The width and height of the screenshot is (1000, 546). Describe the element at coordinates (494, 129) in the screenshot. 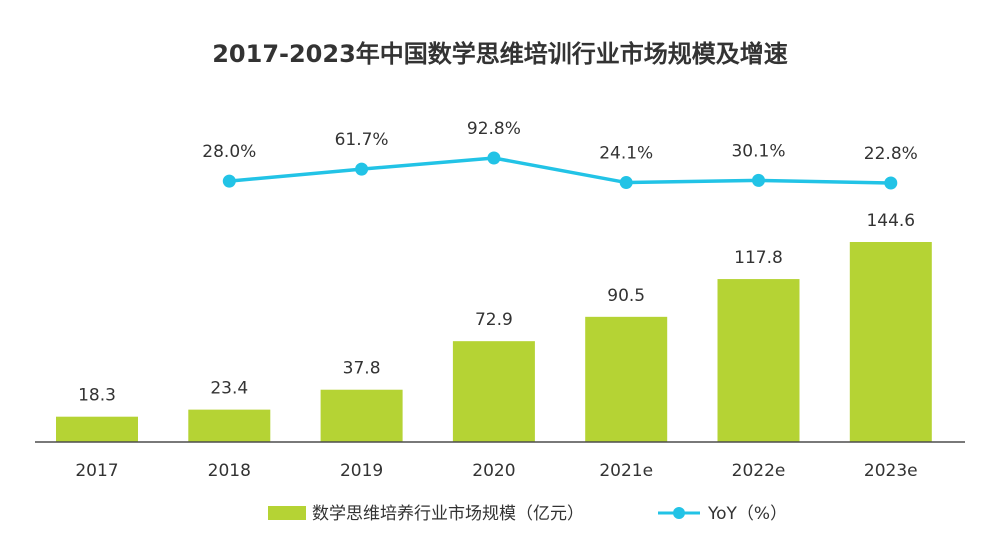

I see `yoy-value-label: 92.8%` at that location.